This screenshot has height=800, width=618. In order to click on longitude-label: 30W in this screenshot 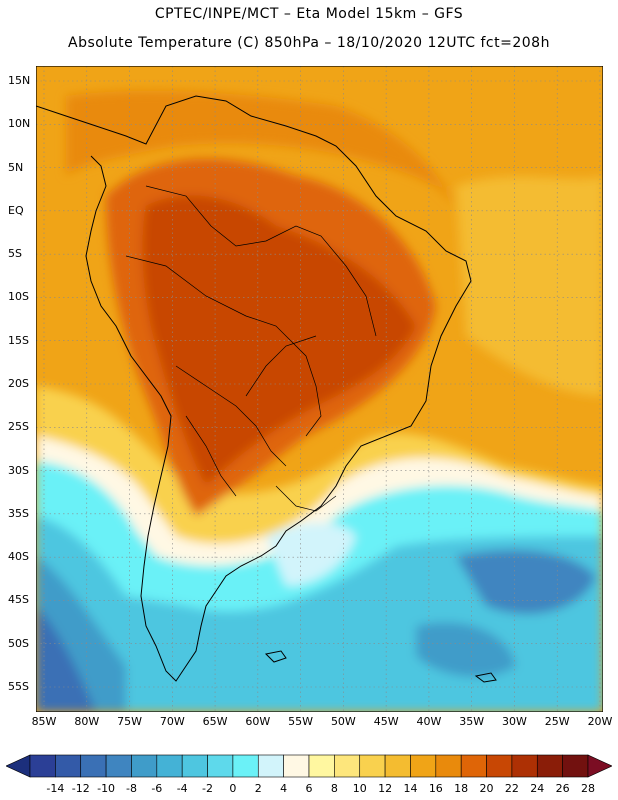, I will do `click(514, 721)`.